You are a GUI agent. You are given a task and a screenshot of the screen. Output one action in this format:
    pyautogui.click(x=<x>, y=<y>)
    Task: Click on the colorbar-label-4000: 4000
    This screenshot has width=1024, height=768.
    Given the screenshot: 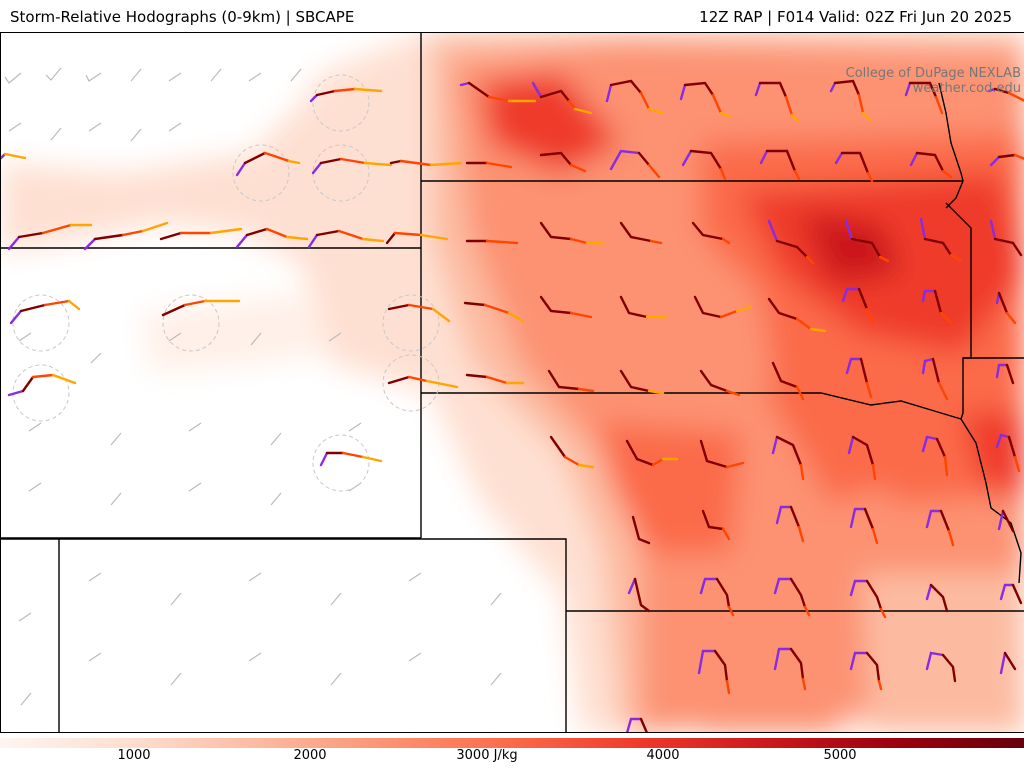 What is the action you would take?
    pyautogui.click(x=663, y=755)
    